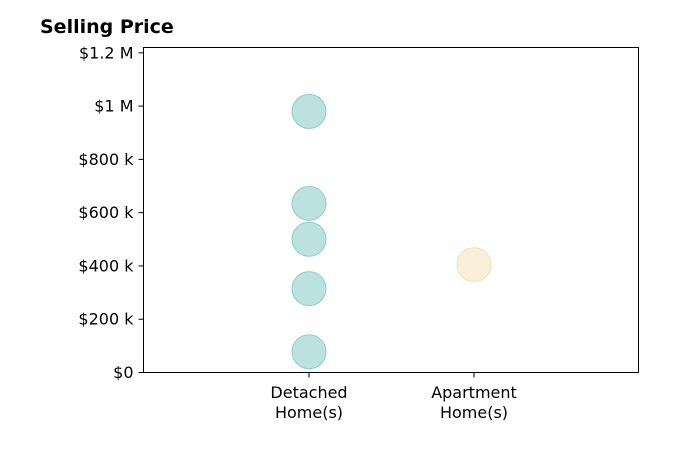 The height and width of the screenshot is (462, 679). I want to click on x-tick-label: Apartment Home(s), so click(474, 402).